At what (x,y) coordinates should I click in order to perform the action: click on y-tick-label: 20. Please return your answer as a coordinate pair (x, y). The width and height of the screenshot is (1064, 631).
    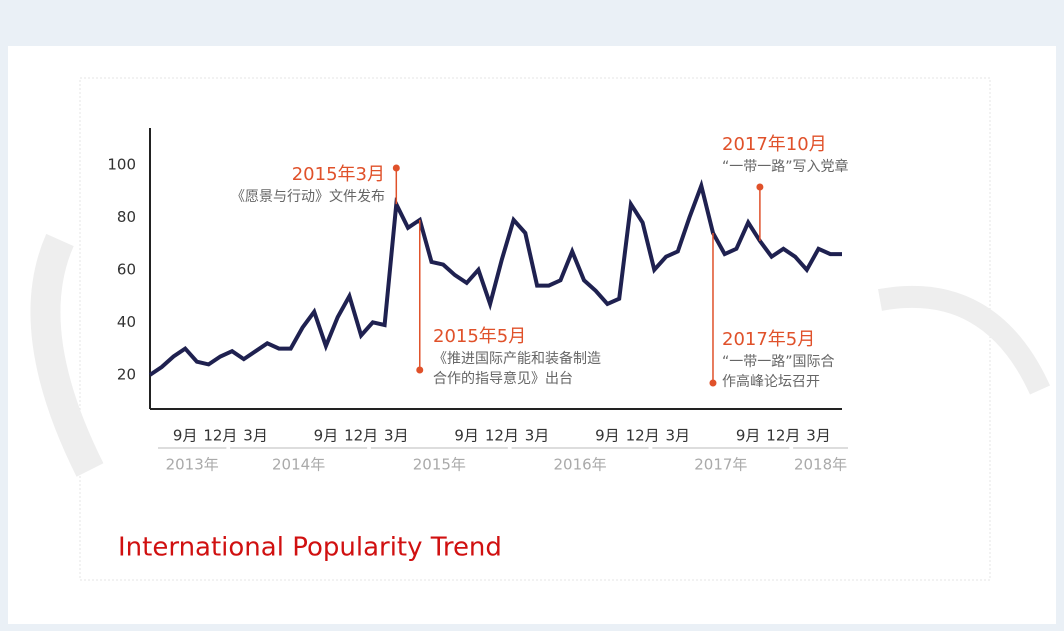
    Looking at the image, I should click on (126, 374).